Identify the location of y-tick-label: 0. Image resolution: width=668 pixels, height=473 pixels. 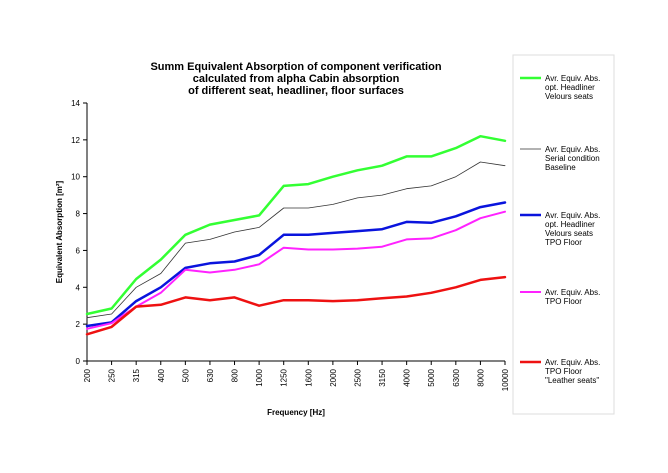
(78, 361).